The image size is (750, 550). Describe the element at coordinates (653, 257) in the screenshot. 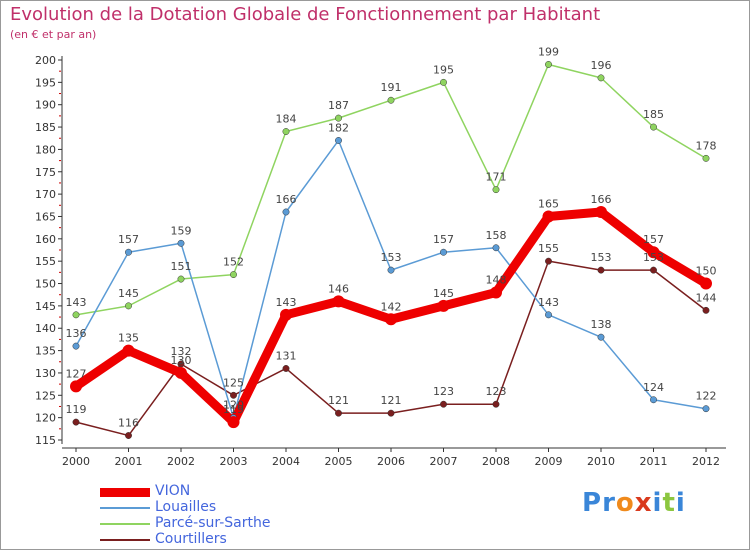

I see `data-label-courtillers: 153` at that location.